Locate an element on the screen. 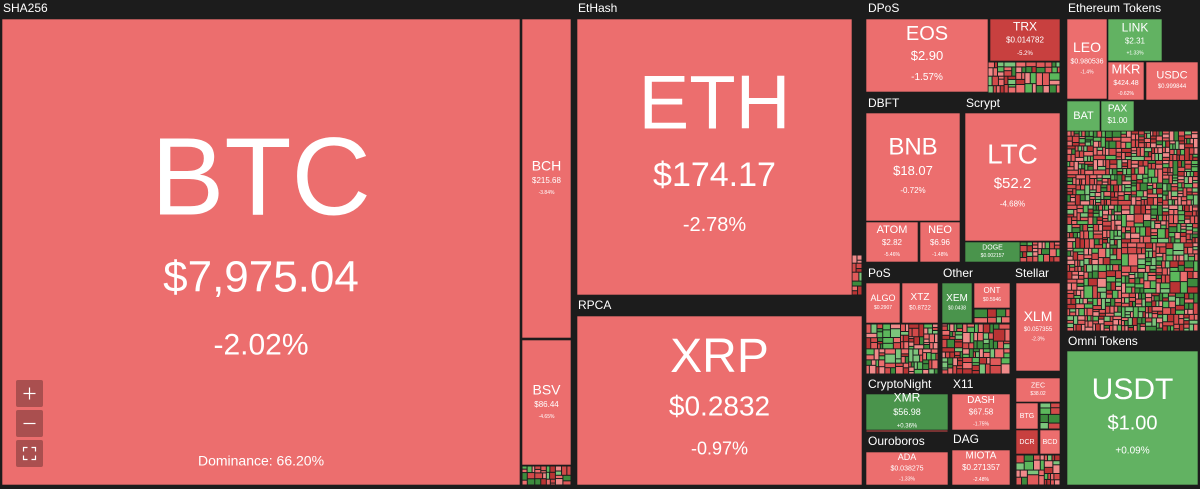 The height and width of the screenshot is (489, 1200). coin-symbol: BCD is located at coordinates (1050, 442).